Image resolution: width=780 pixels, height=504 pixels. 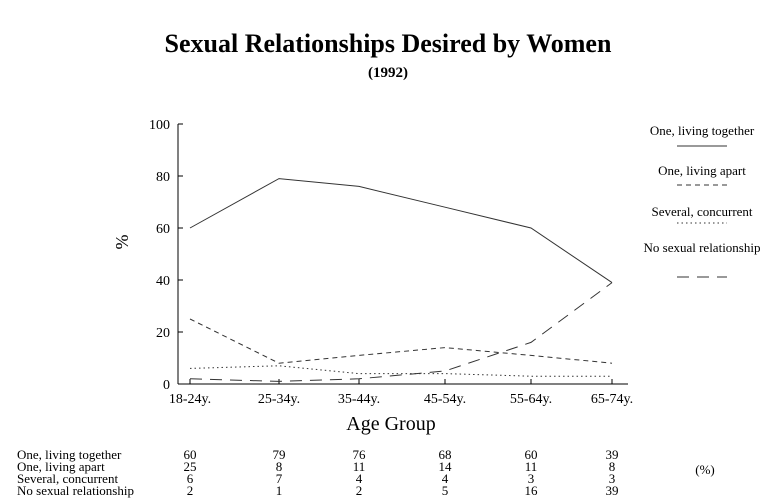 I want to click on table-unit-label: (%), so click(x=705, y=469).